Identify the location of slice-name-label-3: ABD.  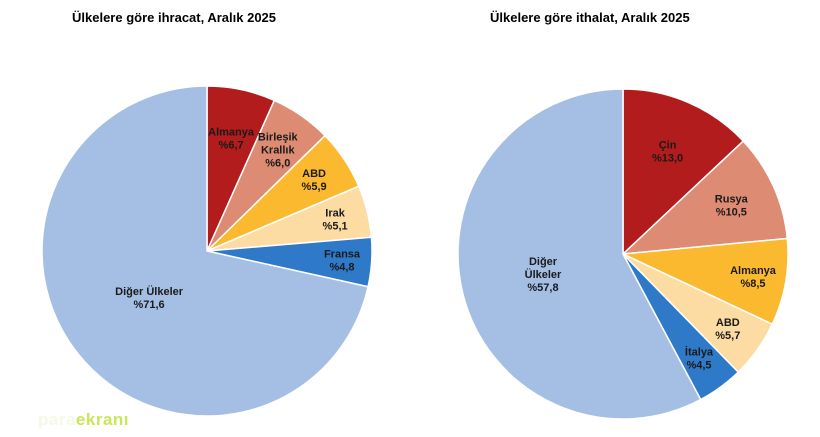
(728, 323).